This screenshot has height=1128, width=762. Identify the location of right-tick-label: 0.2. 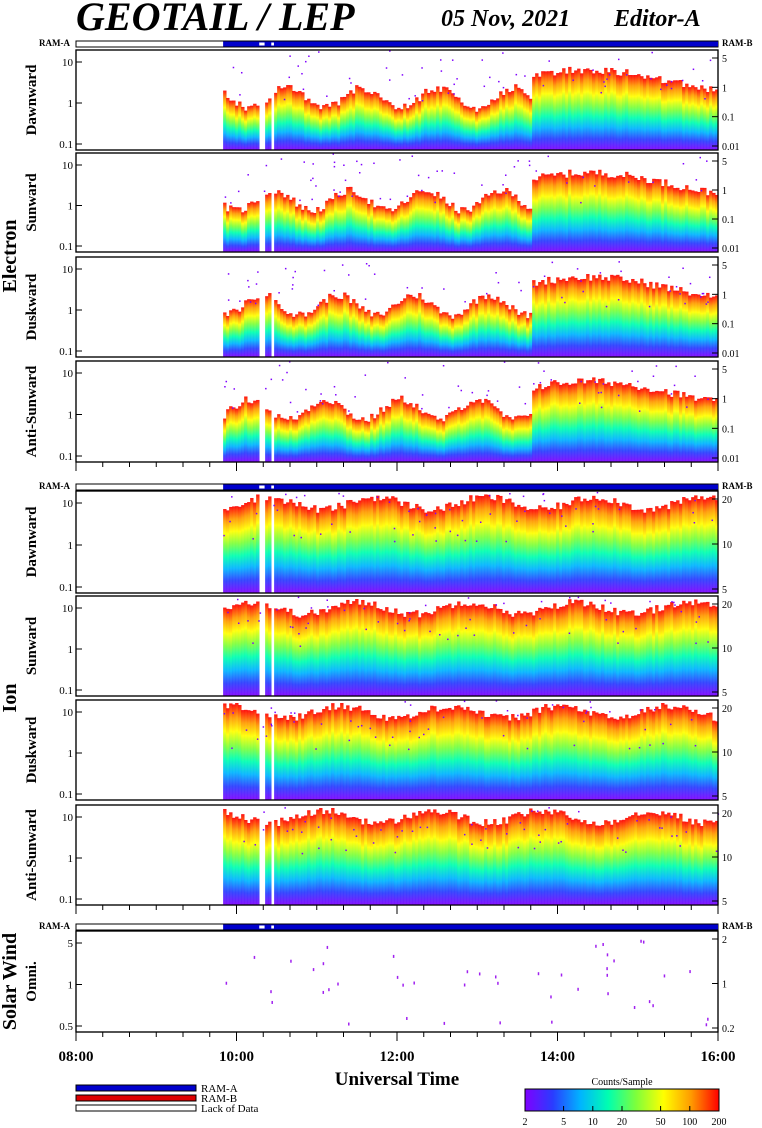
(728, 1029).